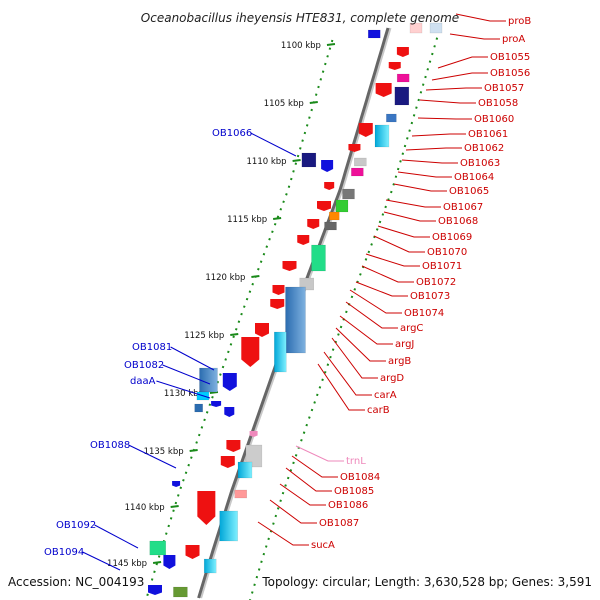 The image size is (600, 600). Describe the element at coordinates (510, 57) in the screenshot. I see `gene-label-ob1055: OB1055` at that location.